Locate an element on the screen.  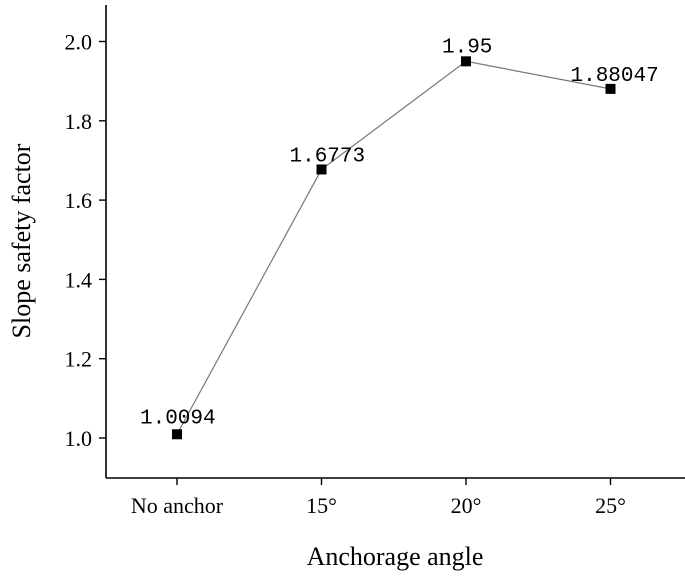
x-axis-title: Anchorage angle is located at coordinates (395, 556).